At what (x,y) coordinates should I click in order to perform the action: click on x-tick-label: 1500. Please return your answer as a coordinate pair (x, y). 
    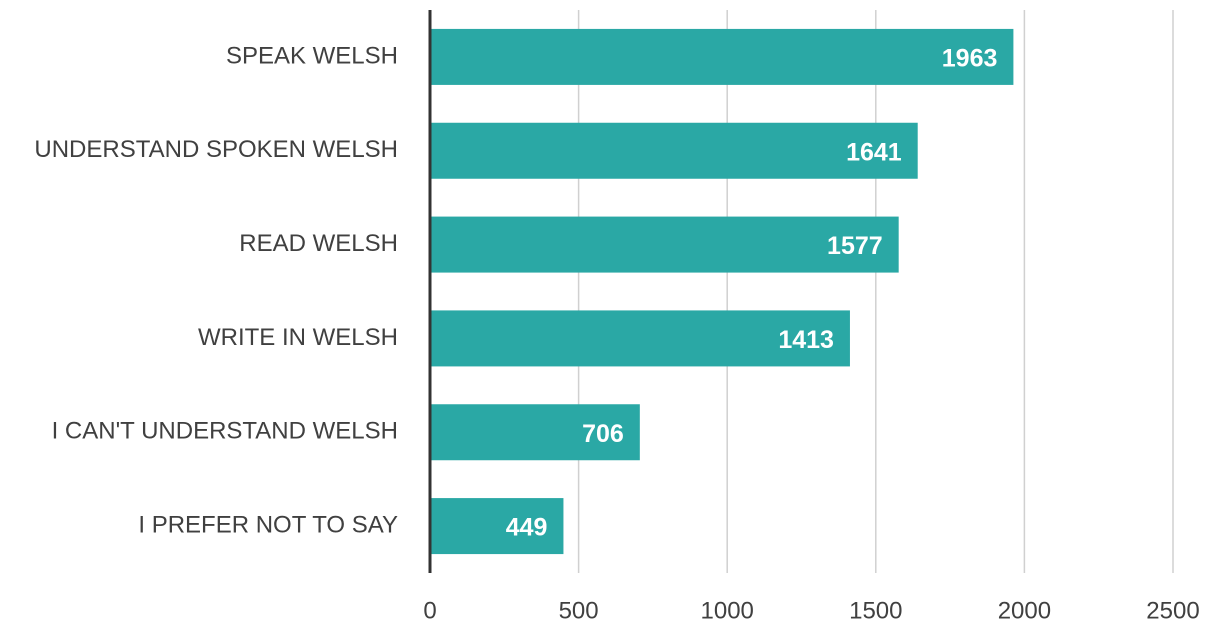
    Looking at the image, I should click on (875, 610).